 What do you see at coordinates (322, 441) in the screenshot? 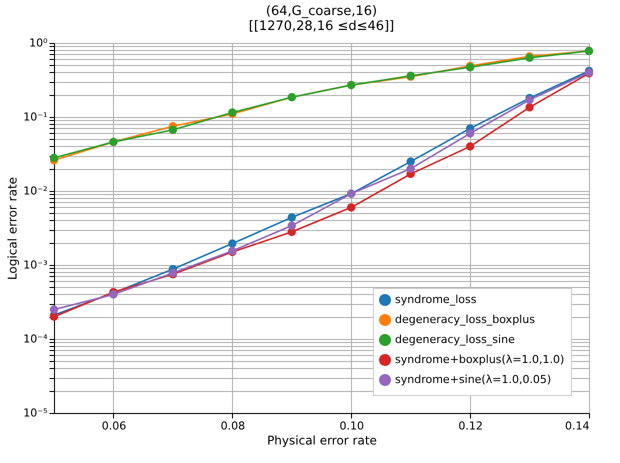
I see `x-axis-title: Physical error rate` at bounding box center [322, 441].